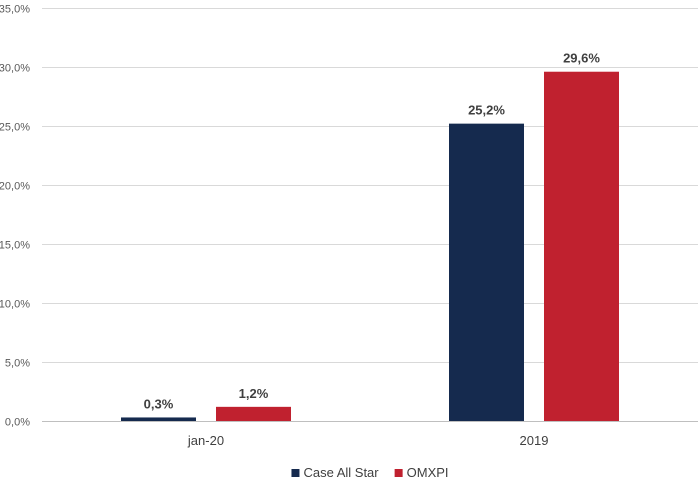 The width and height of the screenshot is (698, 493). Describe the element at coordinates (534, 440) in the screenshot. I see `x-category-label: 2019` at that location.